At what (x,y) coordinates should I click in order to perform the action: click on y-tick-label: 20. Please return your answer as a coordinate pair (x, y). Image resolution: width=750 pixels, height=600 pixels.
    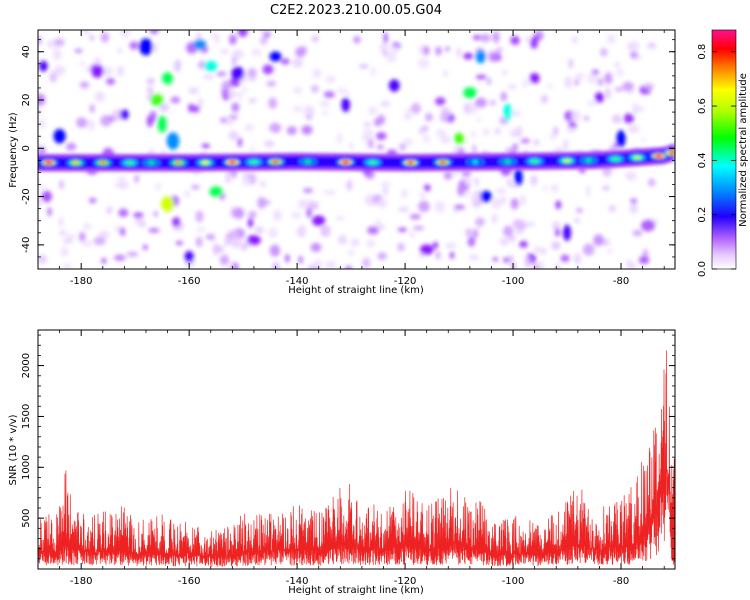
    Looking at the image, I should click on (26, 100).